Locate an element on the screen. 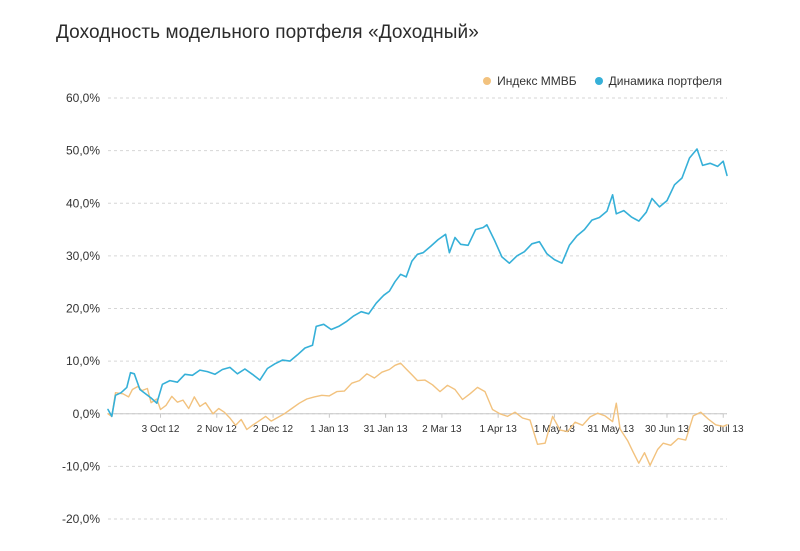 The image size is (800, 551). x-tick-label: 1 May 13 is located at coordinates (555, 429).